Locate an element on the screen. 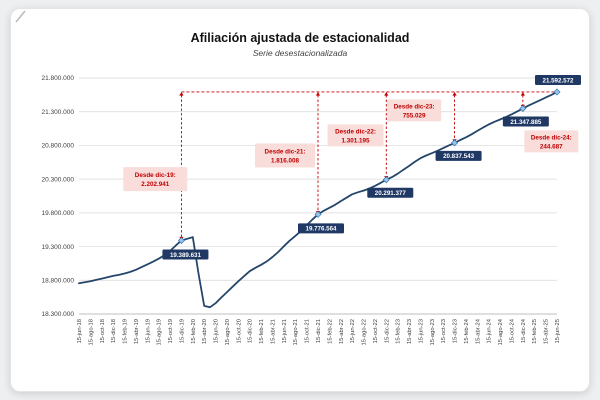  annotation-title: Desde dic-19: is located at coordinates (155, 175).